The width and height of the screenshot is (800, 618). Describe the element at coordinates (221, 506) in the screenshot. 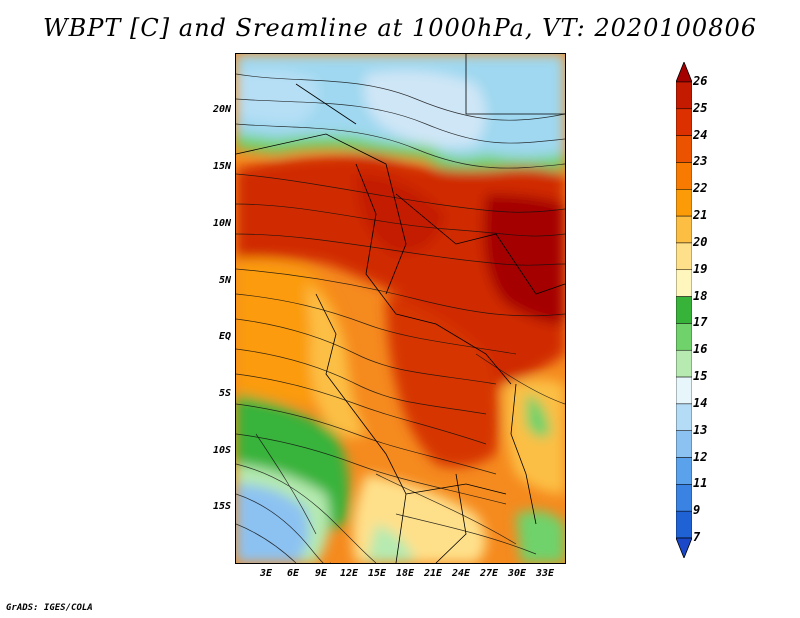

I see `y-label-15s: 15S` at that location.